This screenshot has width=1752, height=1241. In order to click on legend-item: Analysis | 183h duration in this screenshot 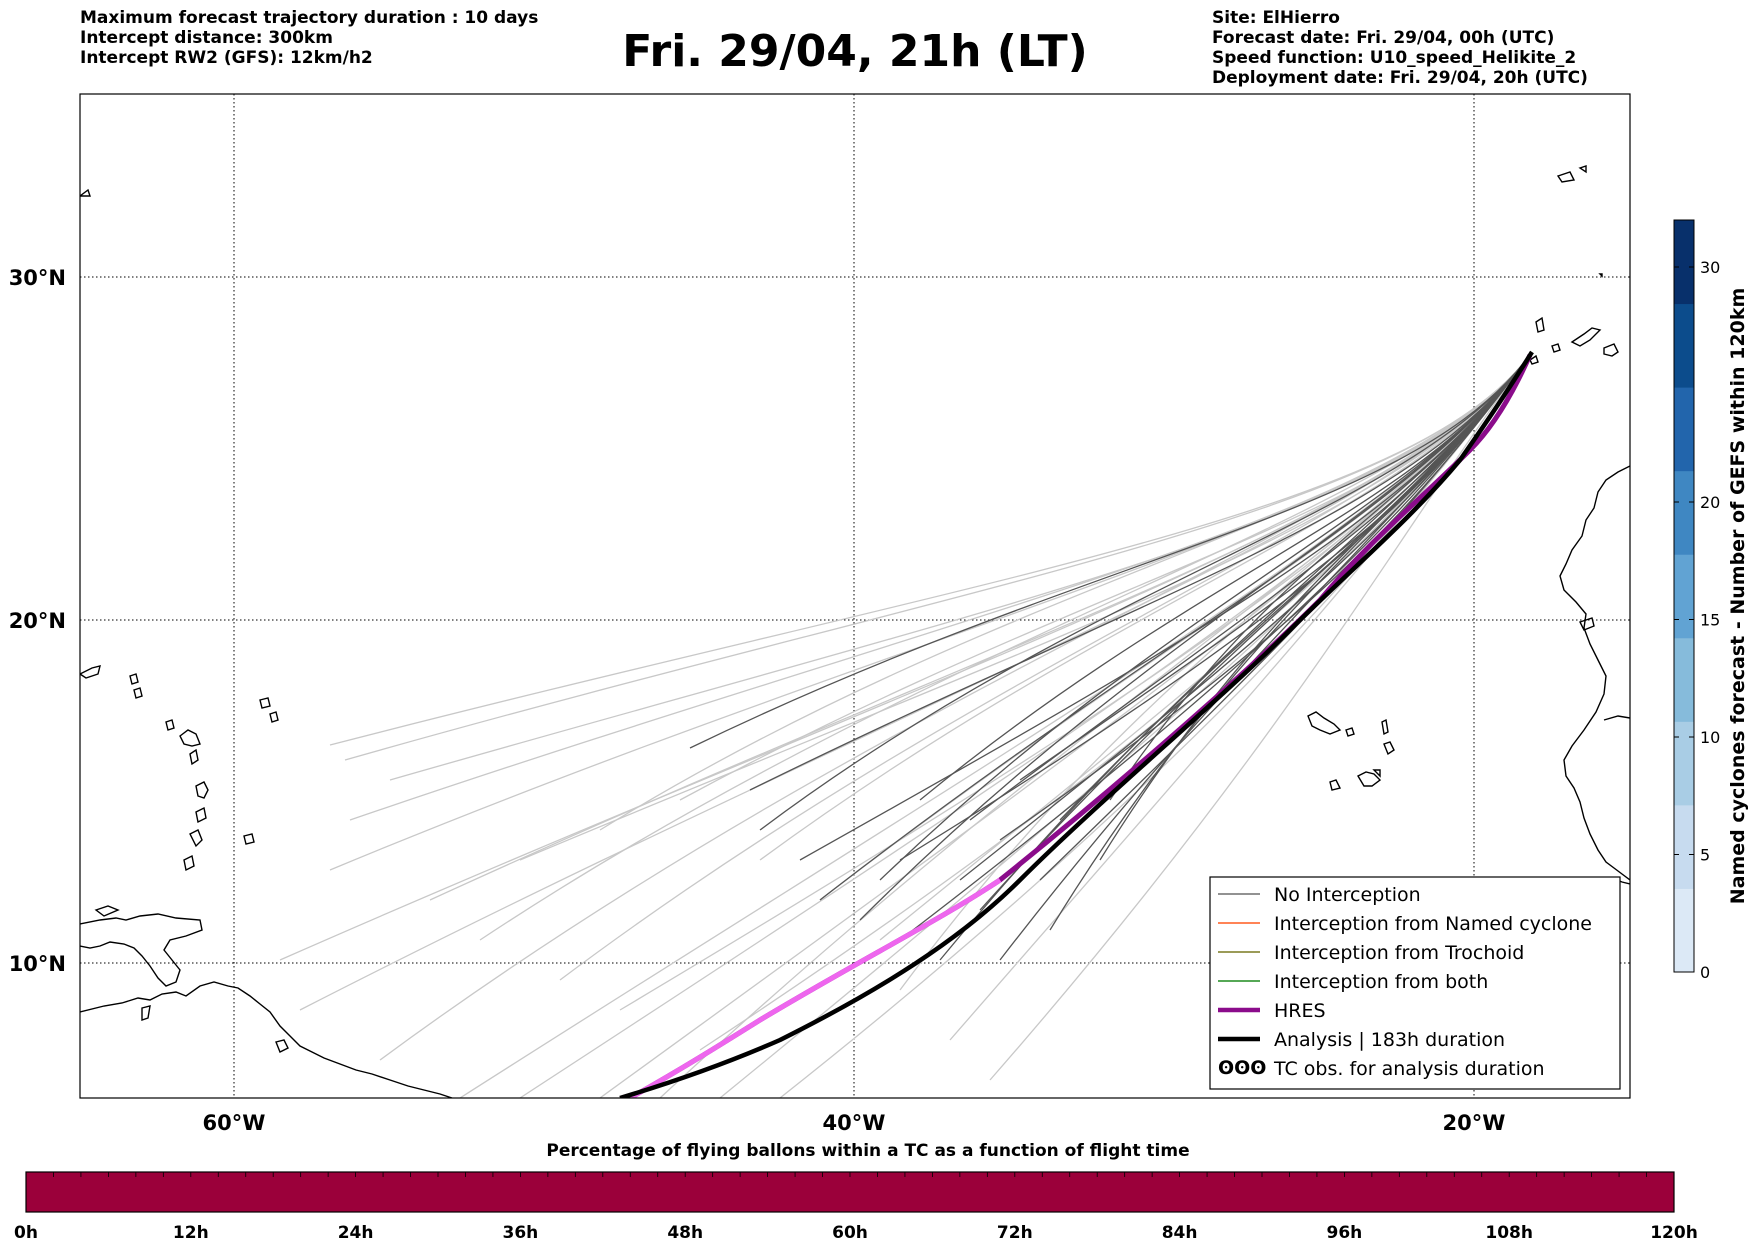, I will do `click(1361, 1040)`.